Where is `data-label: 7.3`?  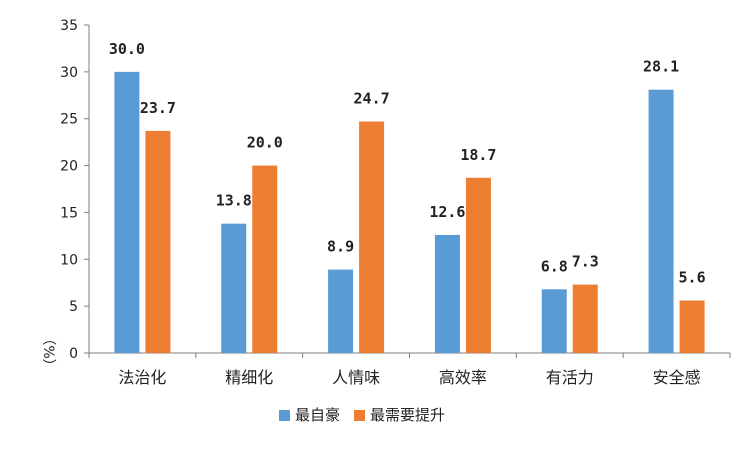 data-label: 7.3 is located at coordinates (585, 262).